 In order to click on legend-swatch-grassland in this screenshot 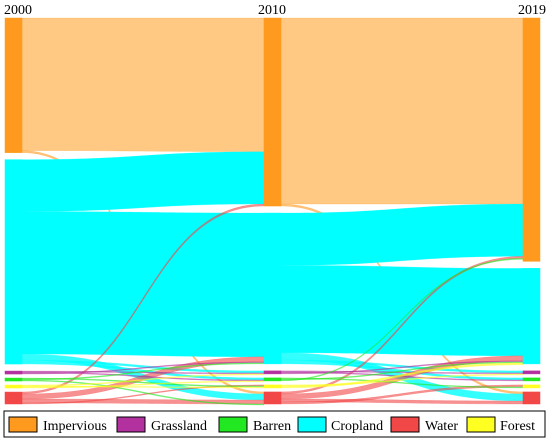, I will do `click(131, 424)`.